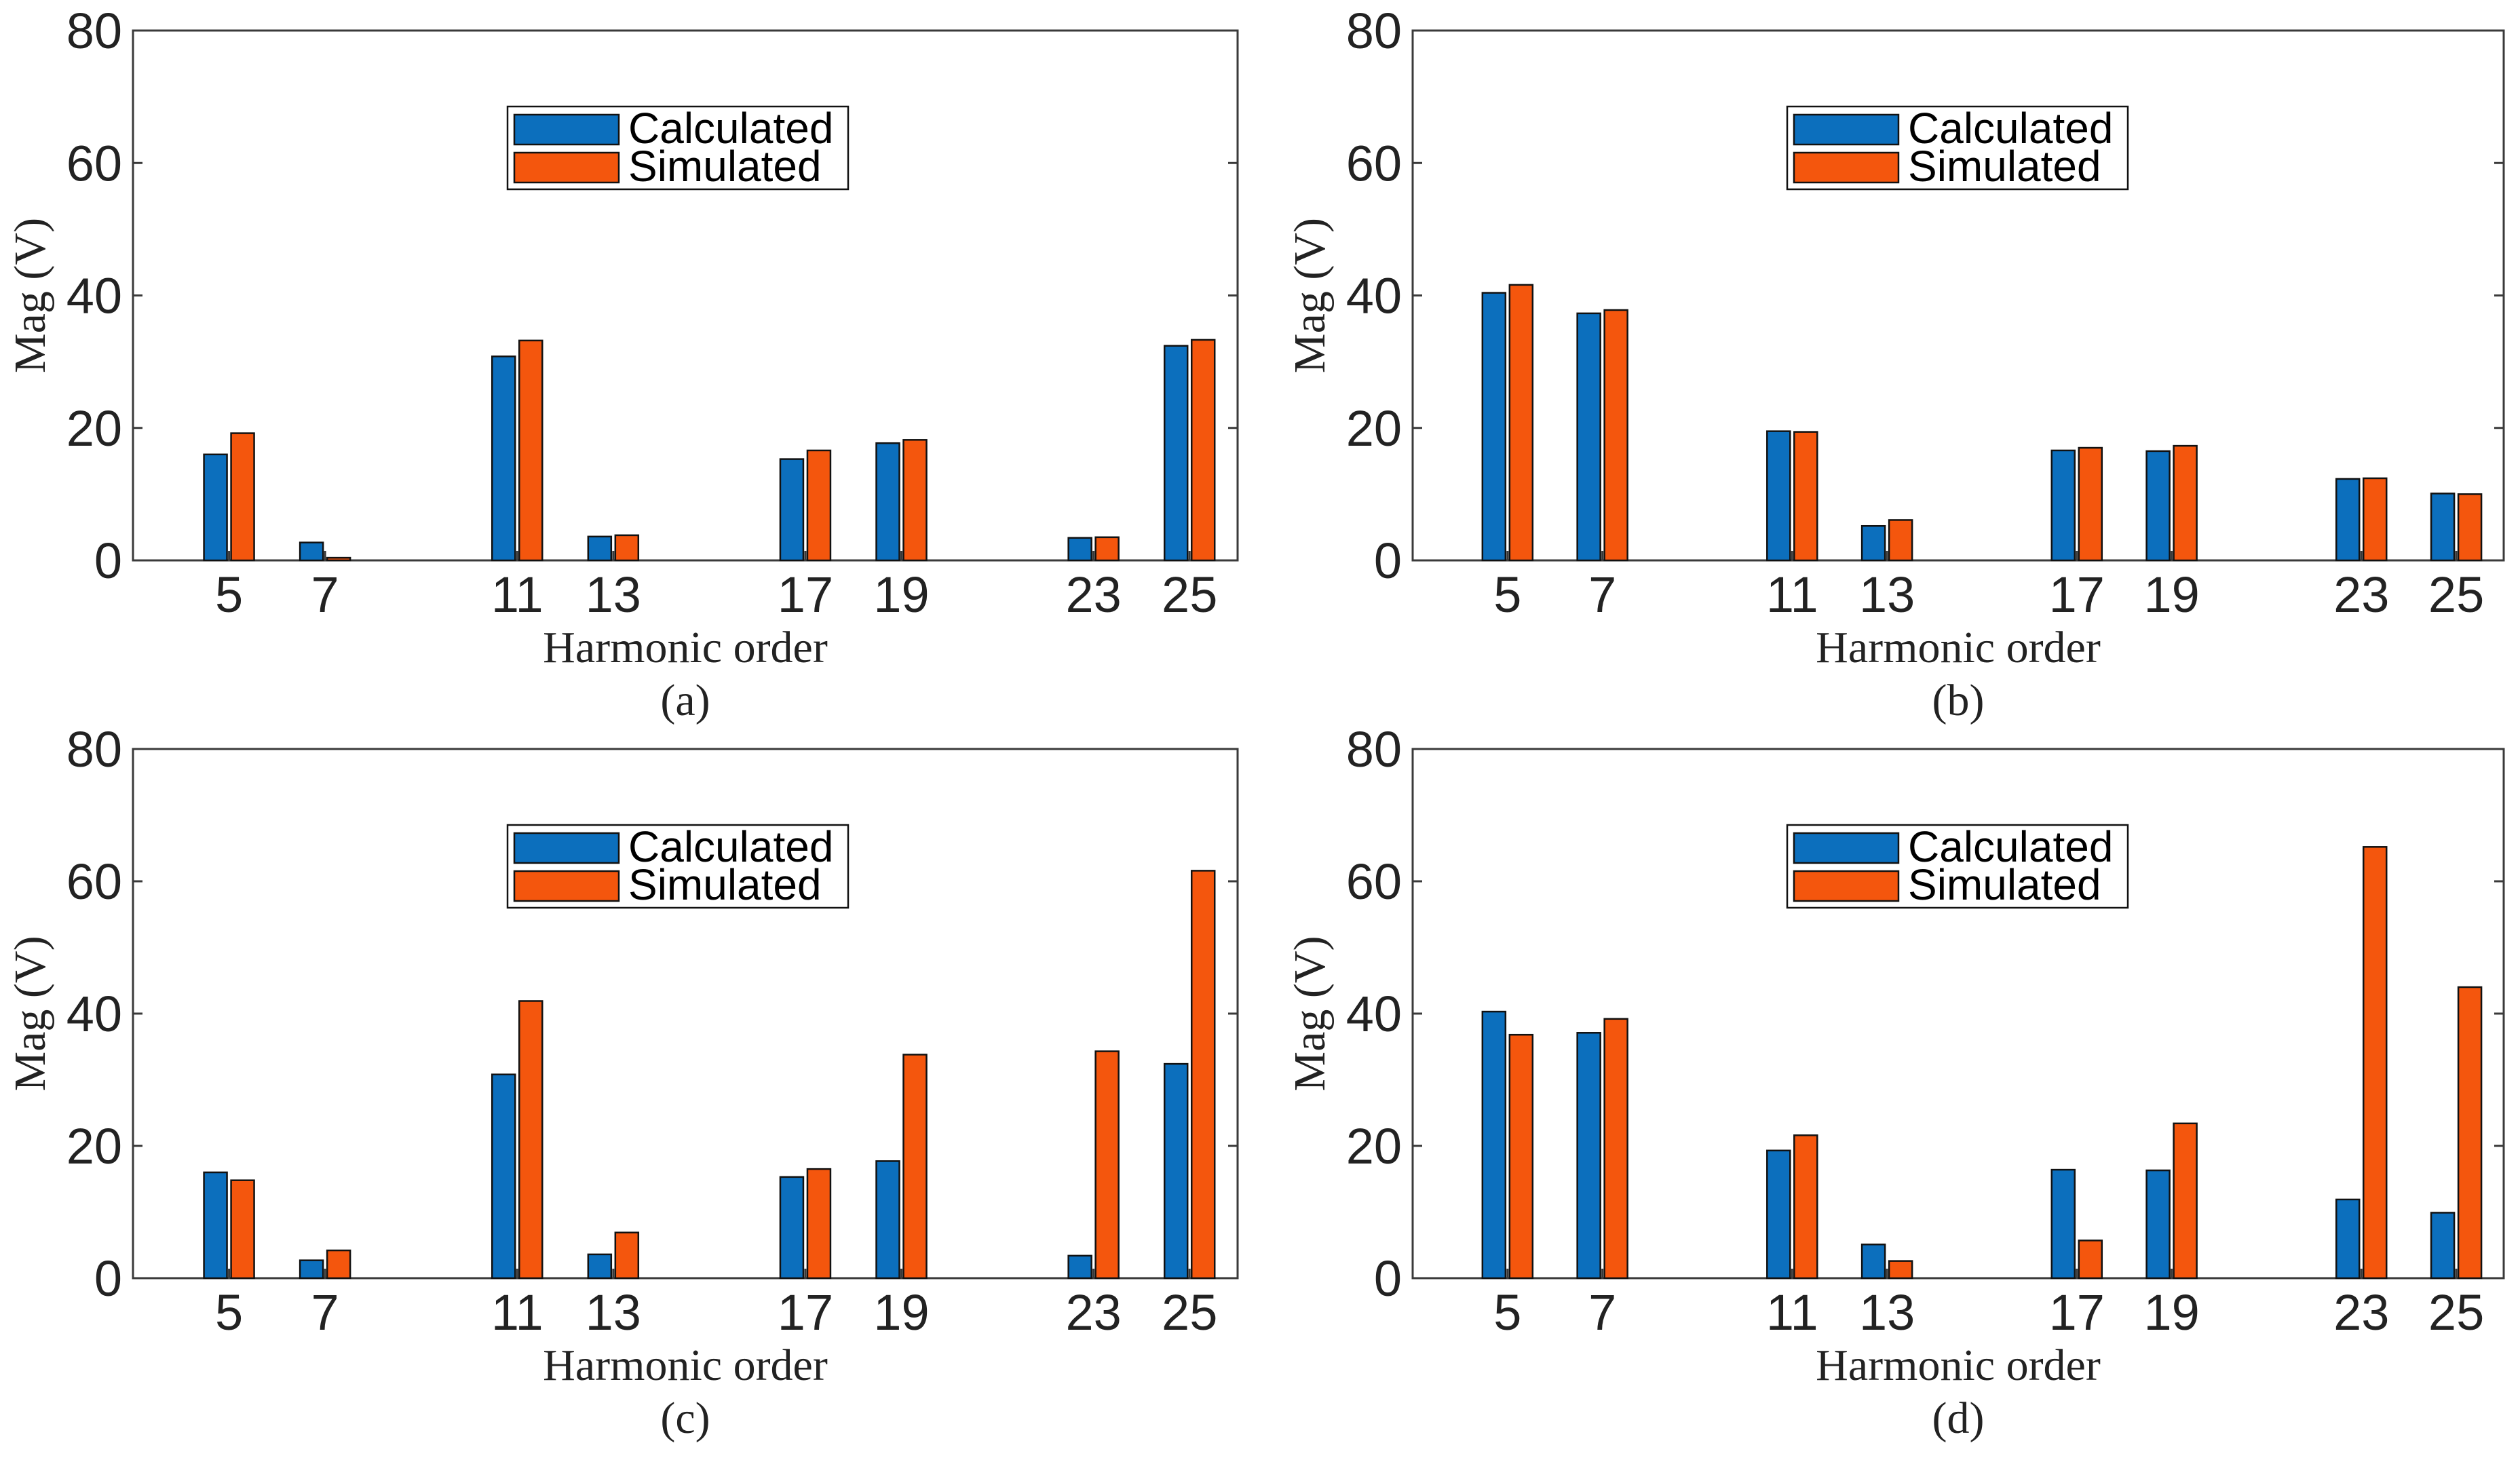 This screenshot has height=1460, width=2520. Describe the element at coordinates (1958, 700) in the screenshot. I see `panel-caption: (b)` at that location.